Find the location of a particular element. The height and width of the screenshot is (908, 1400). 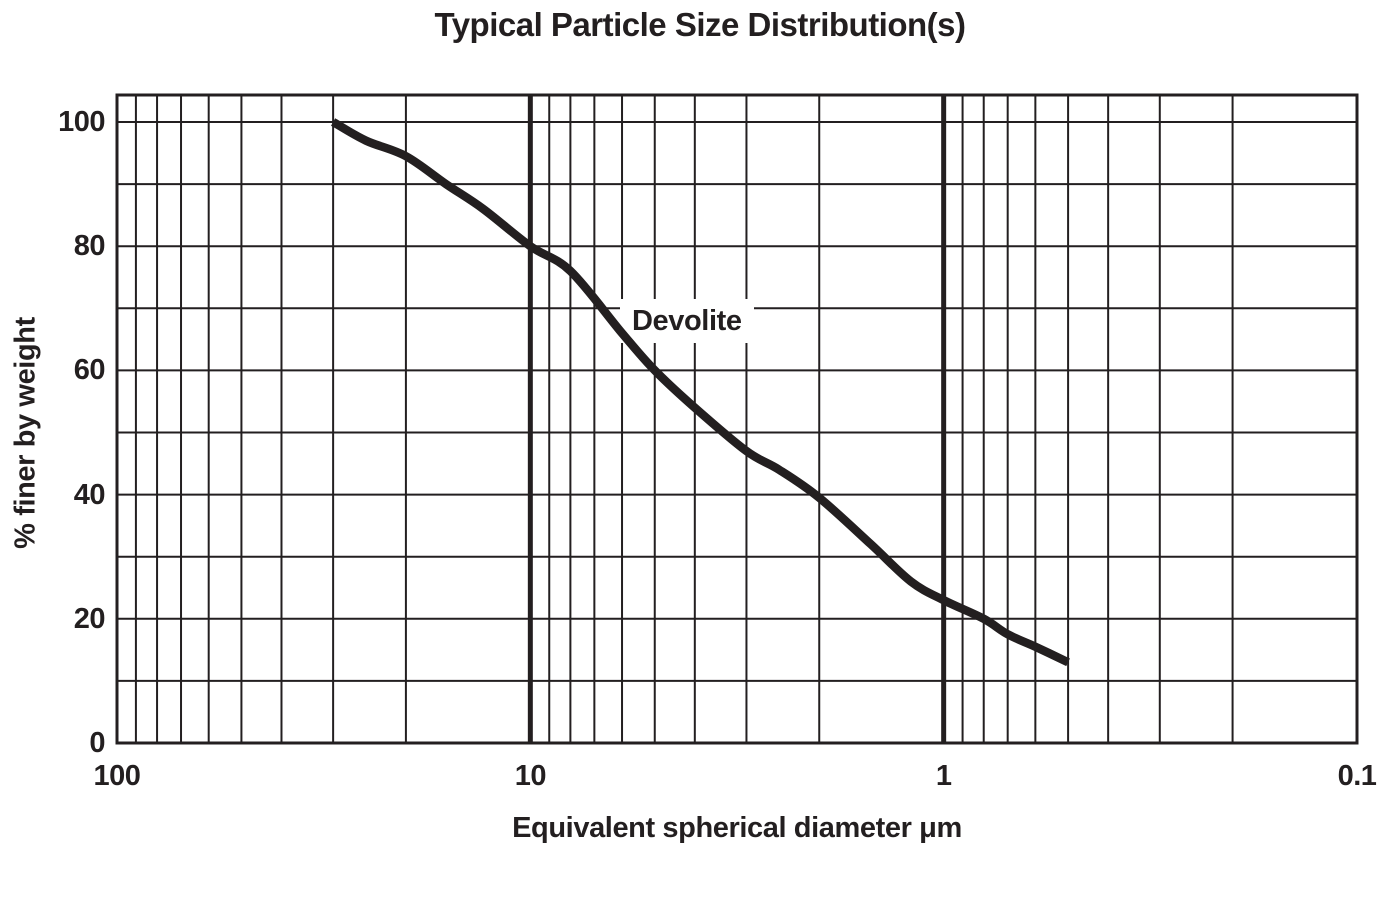

x-axis-label: Equivalent spherical diameter μm is located at coordinates (737, 828).